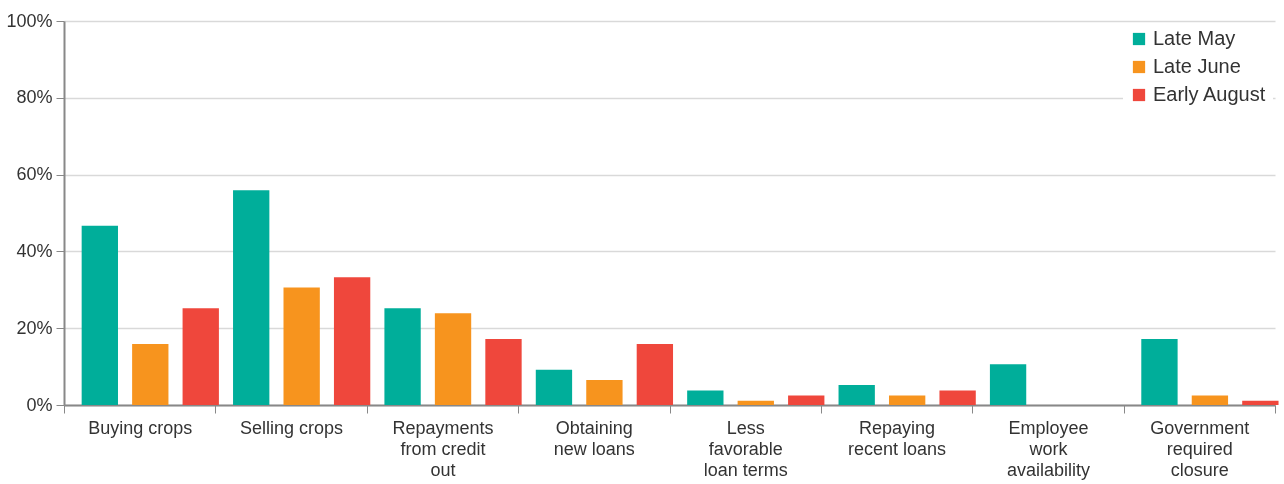 The image size is (1284, 484). I want to click on y-tick-label: 60%, so click(34, 174).